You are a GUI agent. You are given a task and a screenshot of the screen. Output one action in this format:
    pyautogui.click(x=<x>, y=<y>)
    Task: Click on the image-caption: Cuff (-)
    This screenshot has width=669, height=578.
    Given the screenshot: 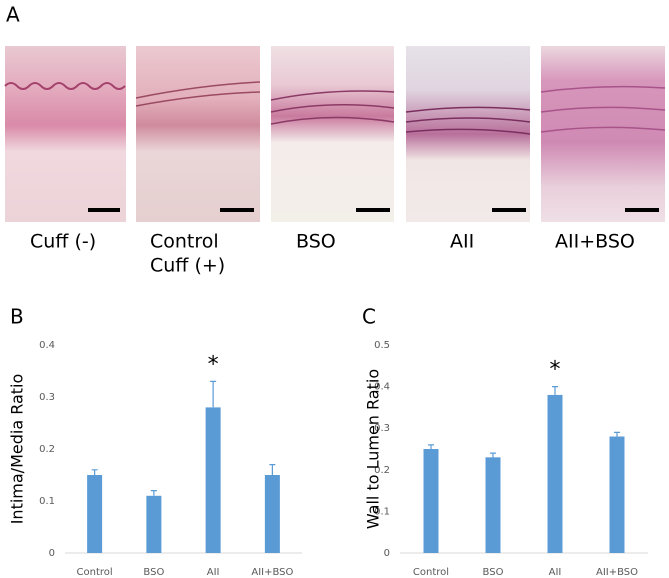 What is the action you would take?
    pyautogui.click(x=63, y=242)
    